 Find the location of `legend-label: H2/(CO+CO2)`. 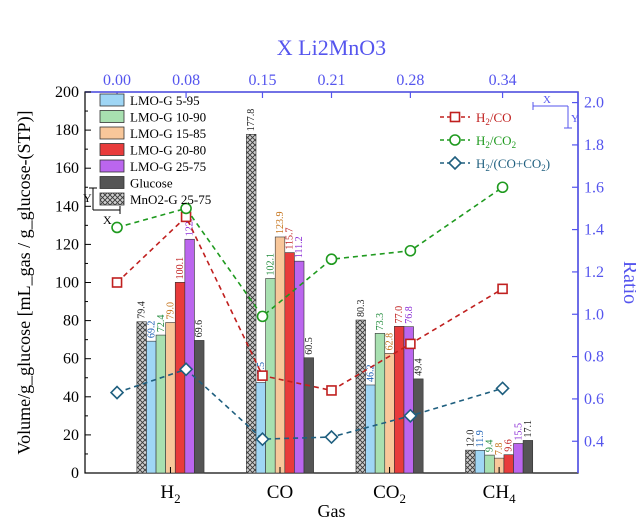

legend-label: H2/(CO+CO2) is located at coordinates (513, 164).